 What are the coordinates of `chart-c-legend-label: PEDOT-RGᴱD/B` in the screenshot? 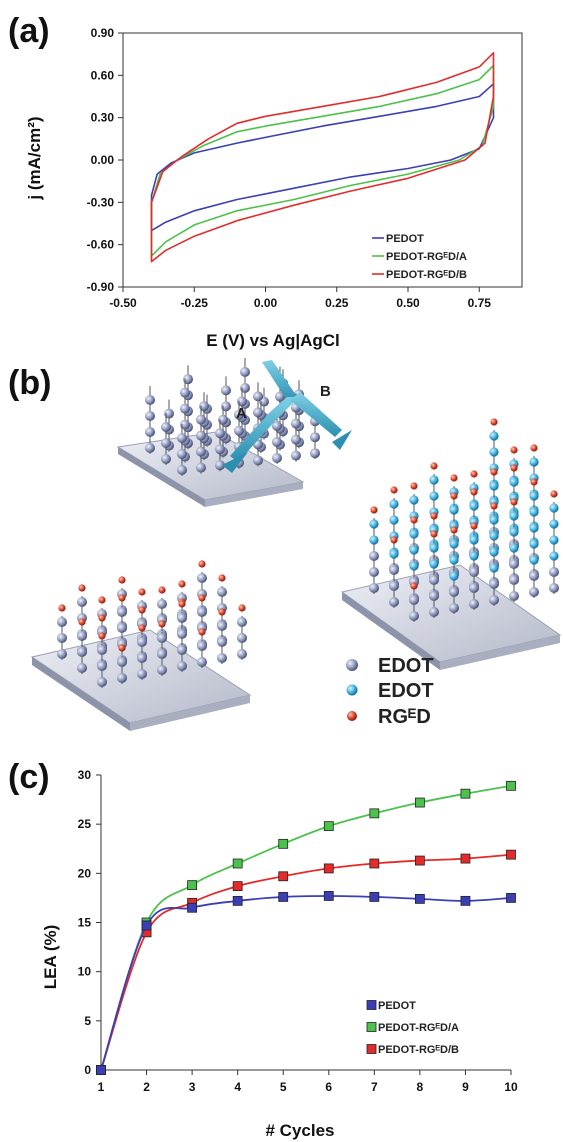 It's located at (418, 1050).